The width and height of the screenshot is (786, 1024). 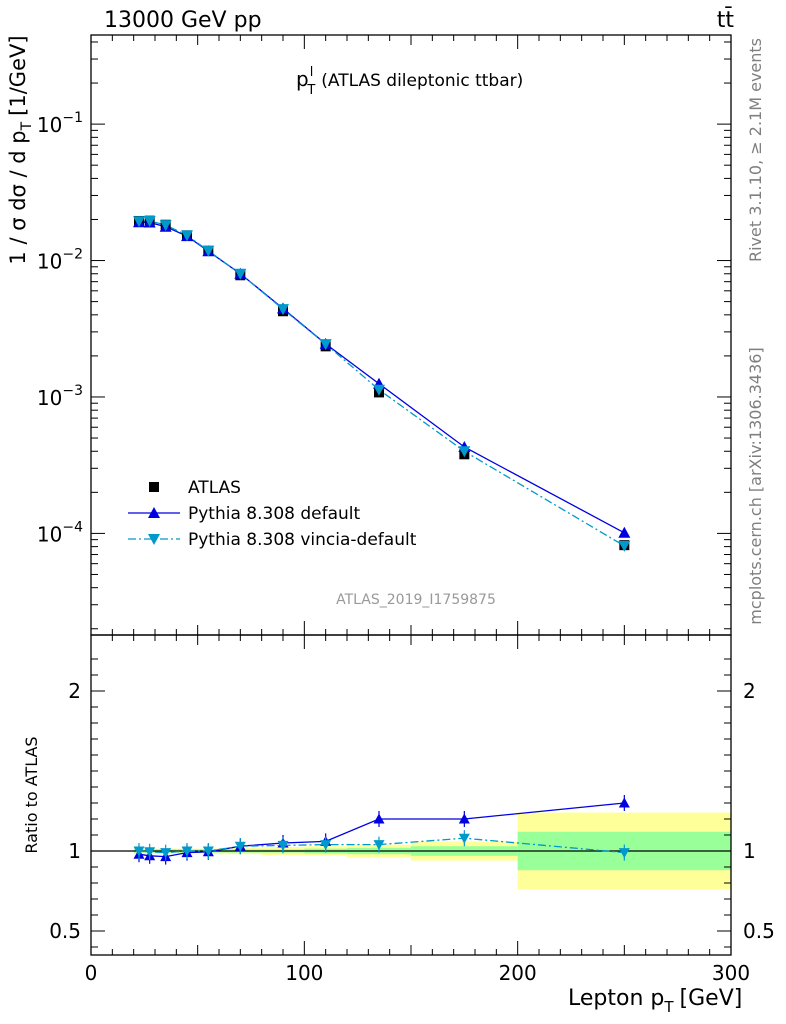 What do you see at coordinates (731, 973) in the screenshot?
I see `x-tick-label: 300` at bounding box center [731, 973].